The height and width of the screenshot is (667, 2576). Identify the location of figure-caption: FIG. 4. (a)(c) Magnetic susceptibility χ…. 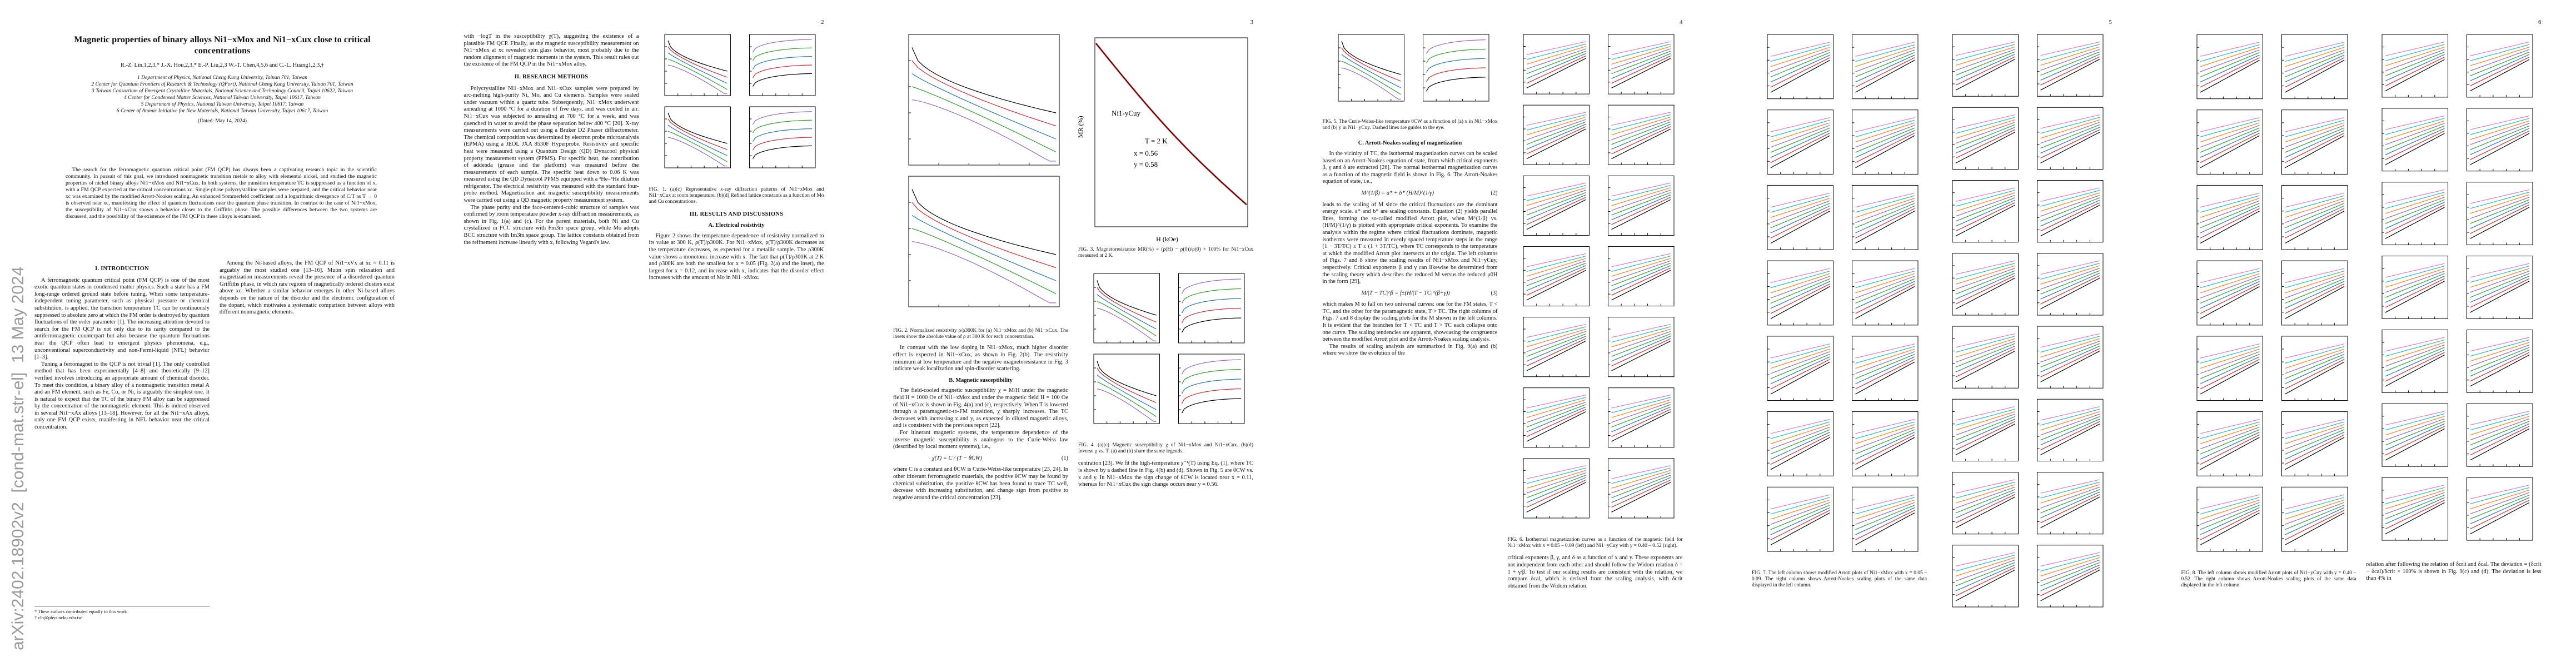
(1165, 448).